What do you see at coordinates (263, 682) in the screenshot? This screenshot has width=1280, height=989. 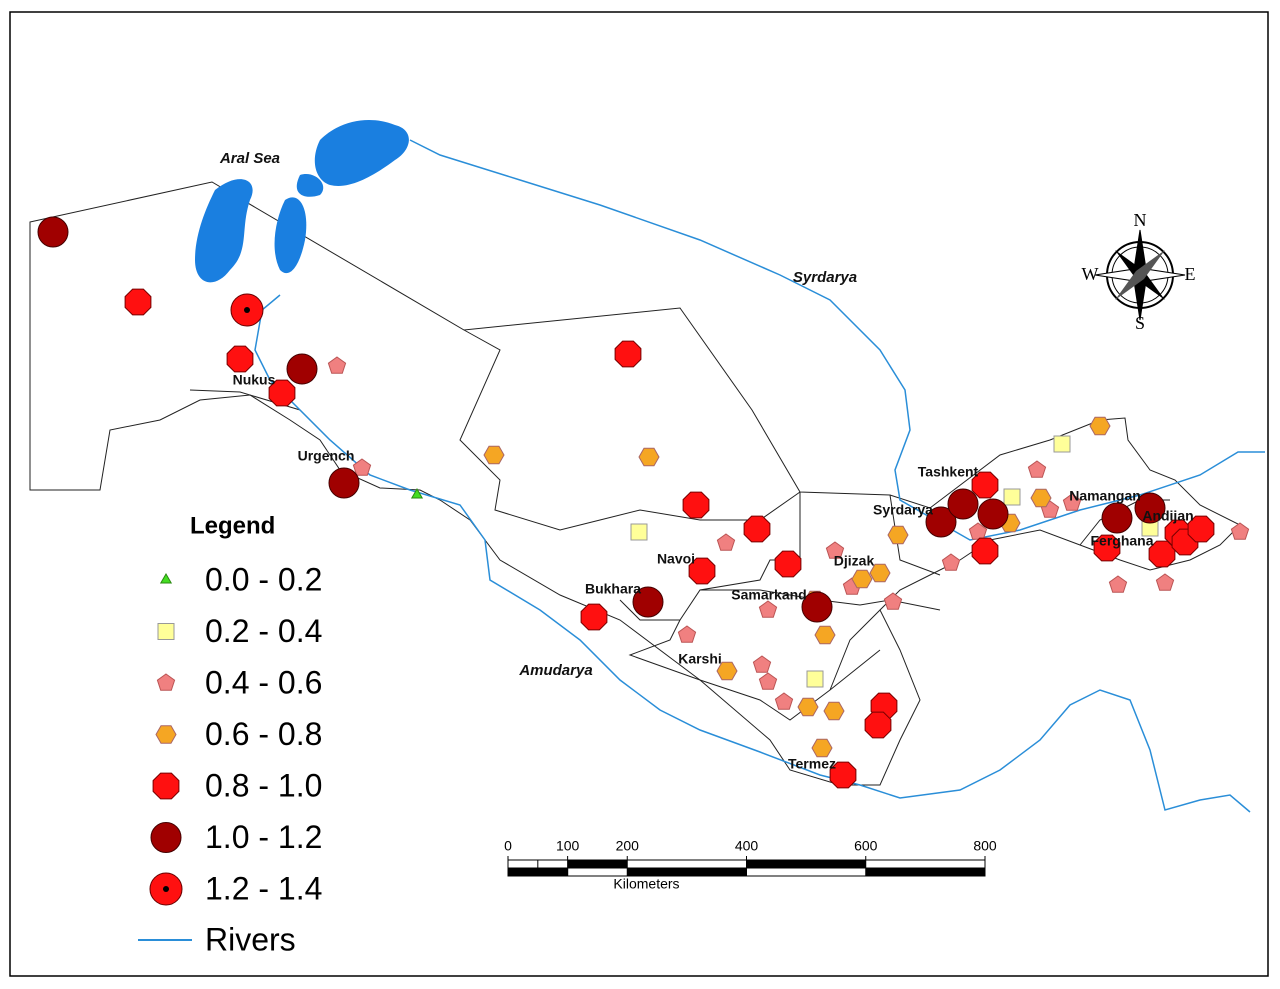 I see `legend-label: 0.4 - 0.6` at bounding box center [263, 682].